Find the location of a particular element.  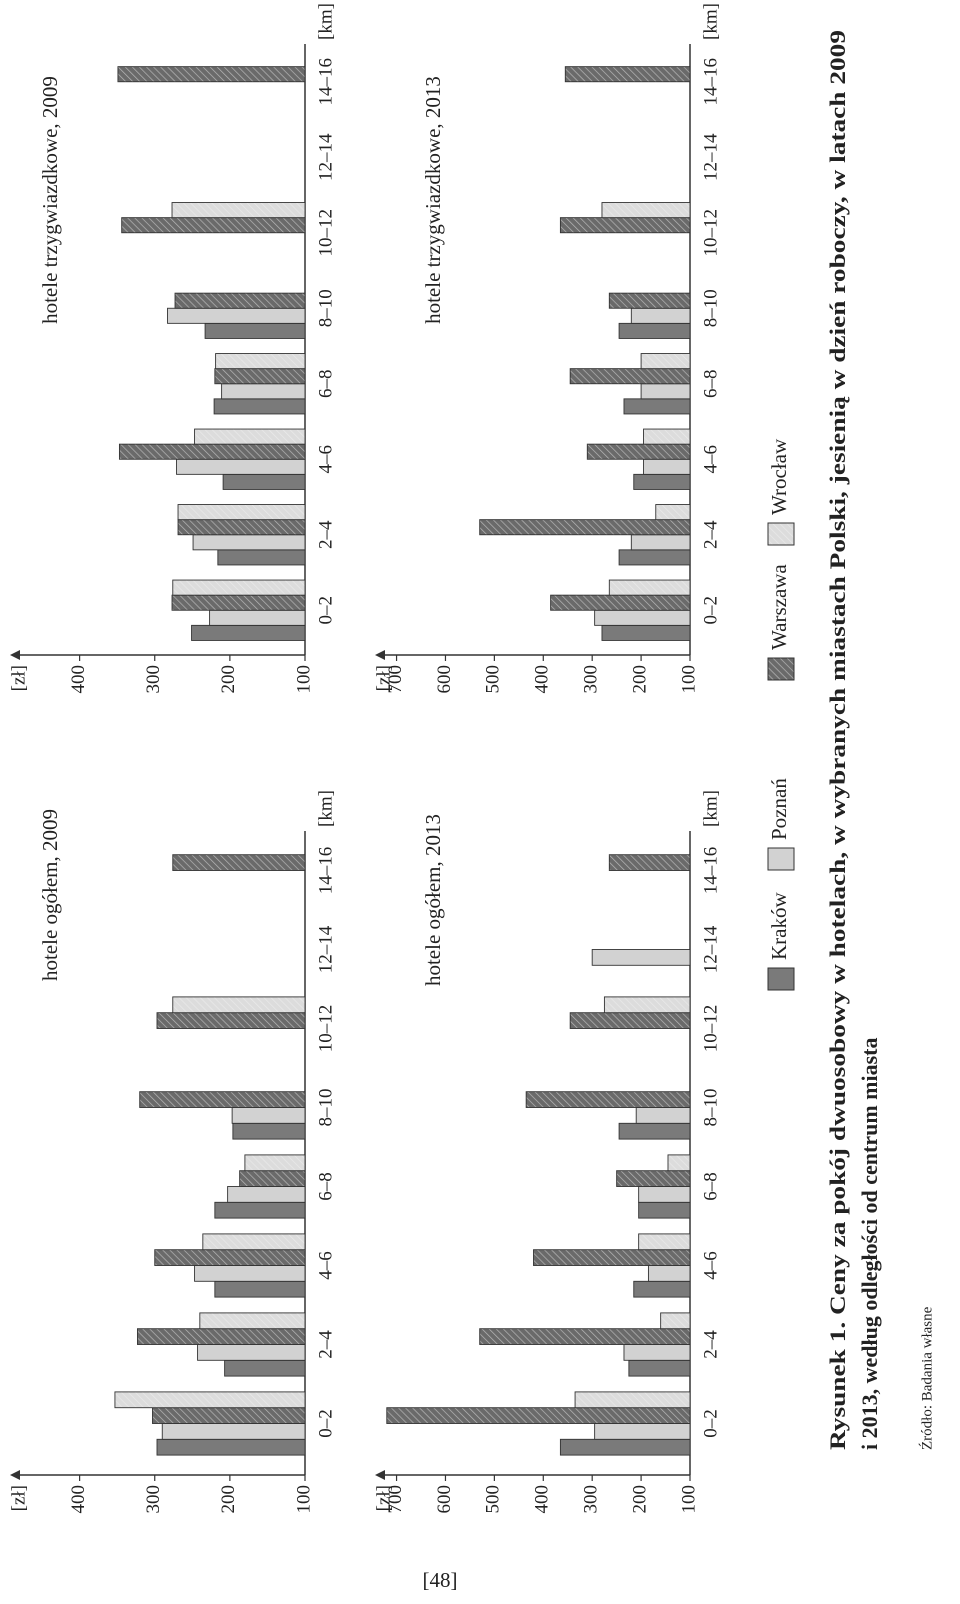

y-tick-label: 100 is located at coordinates (688, 1499).